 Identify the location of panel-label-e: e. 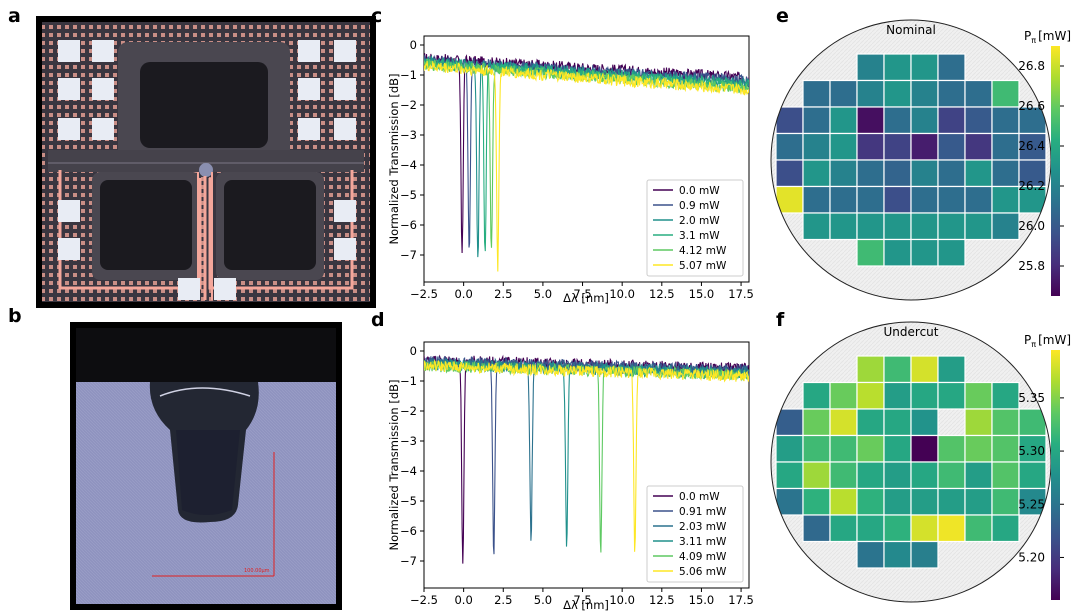
(782, 16).